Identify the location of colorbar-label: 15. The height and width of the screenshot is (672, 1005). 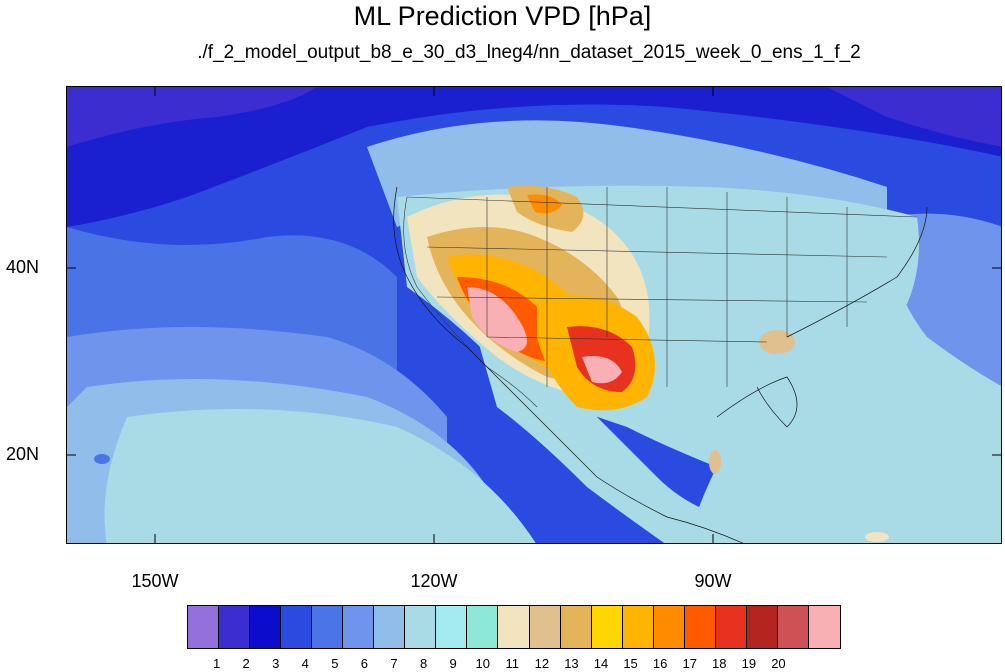
(630, 663).